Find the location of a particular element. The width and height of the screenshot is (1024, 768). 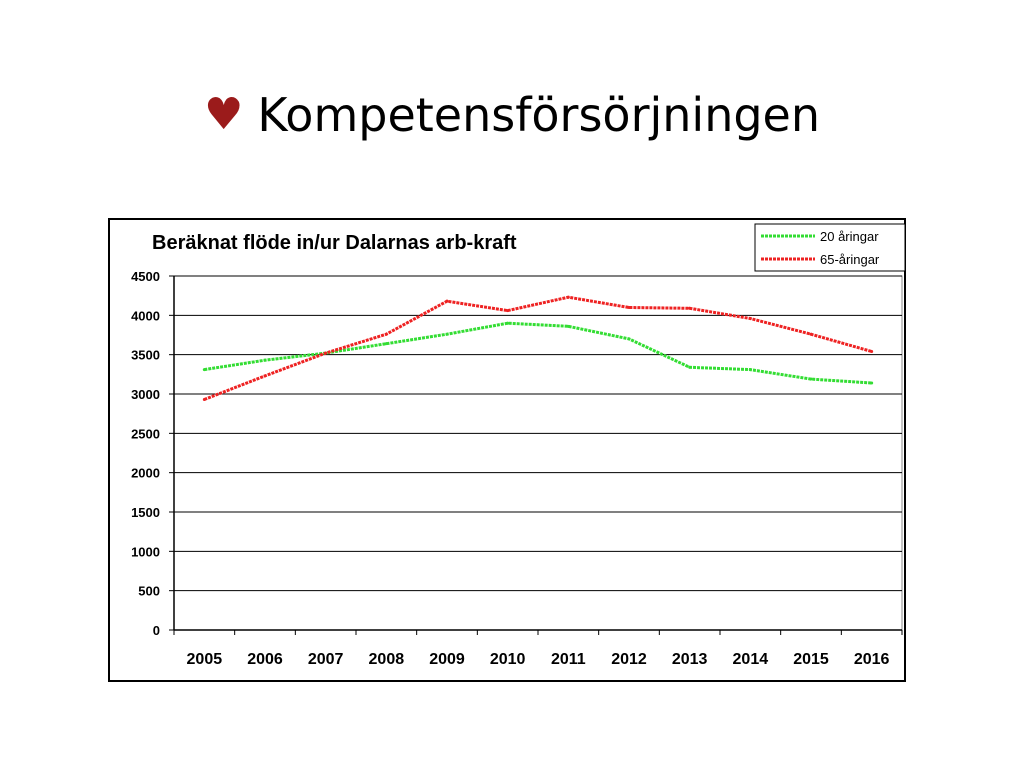

y-tick-label: 3000 is located at coordinates (145, 394).